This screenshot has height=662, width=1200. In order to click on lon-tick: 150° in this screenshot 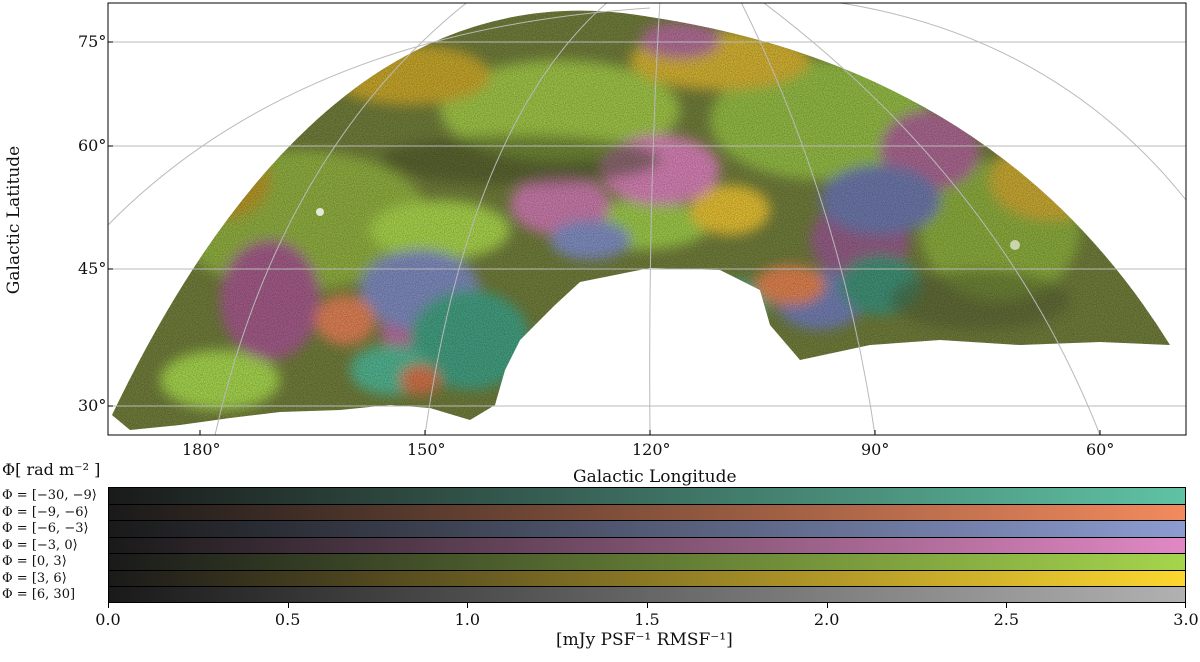, I will do `click(426, 449)`.